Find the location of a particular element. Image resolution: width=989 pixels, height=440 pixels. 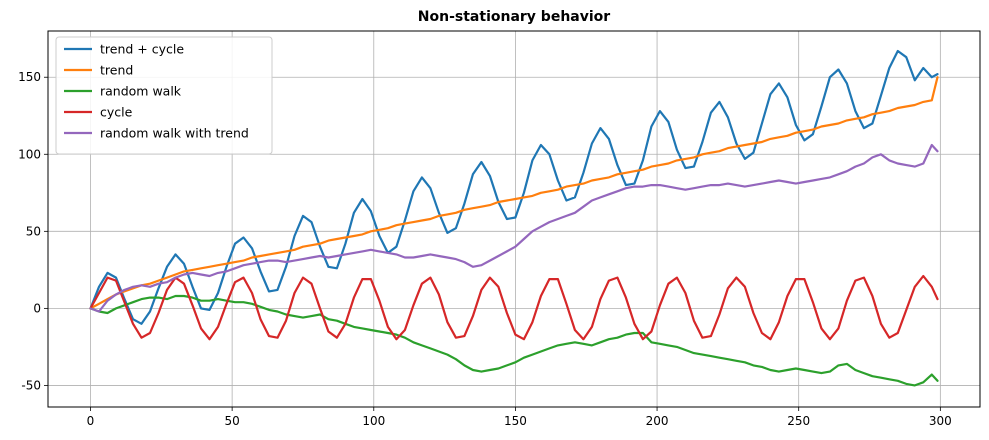

legend-label-random-walk-with-trend: random walk with trend is located at coordinates (174, 133).